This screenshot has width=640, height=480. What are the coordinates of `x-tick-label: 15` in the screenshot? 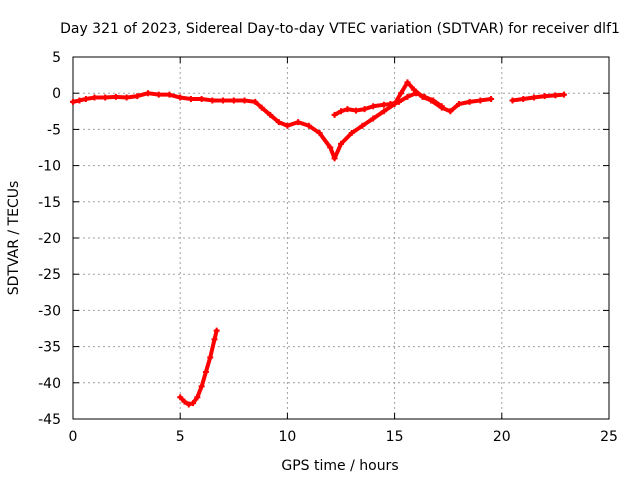 It's located at (395, 437).